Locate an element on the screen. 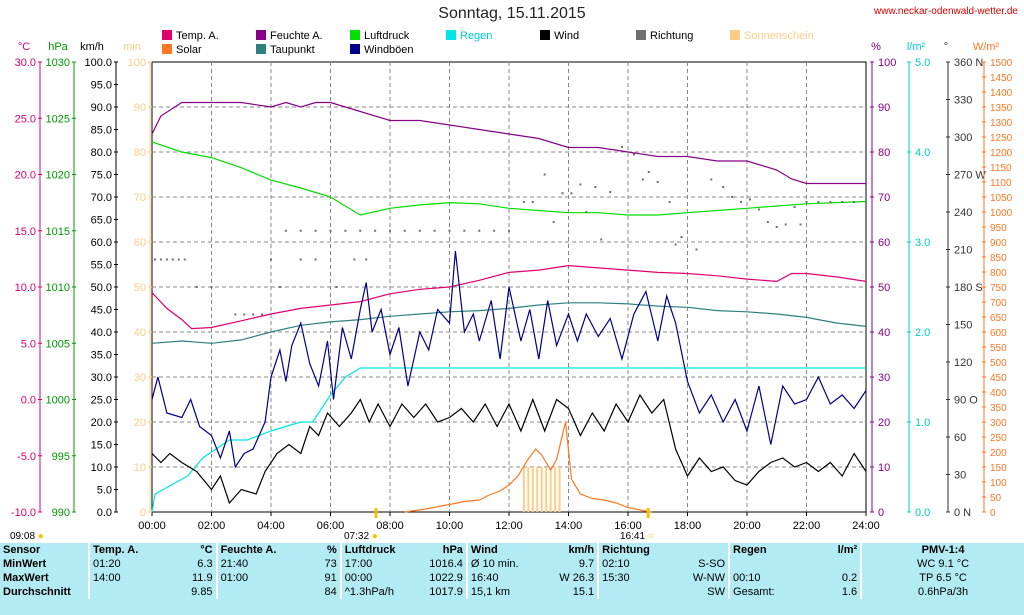 The height and width of the screenshot is (615, 1024). axis-tick-label: 0 is located at coordinates (143, 513).